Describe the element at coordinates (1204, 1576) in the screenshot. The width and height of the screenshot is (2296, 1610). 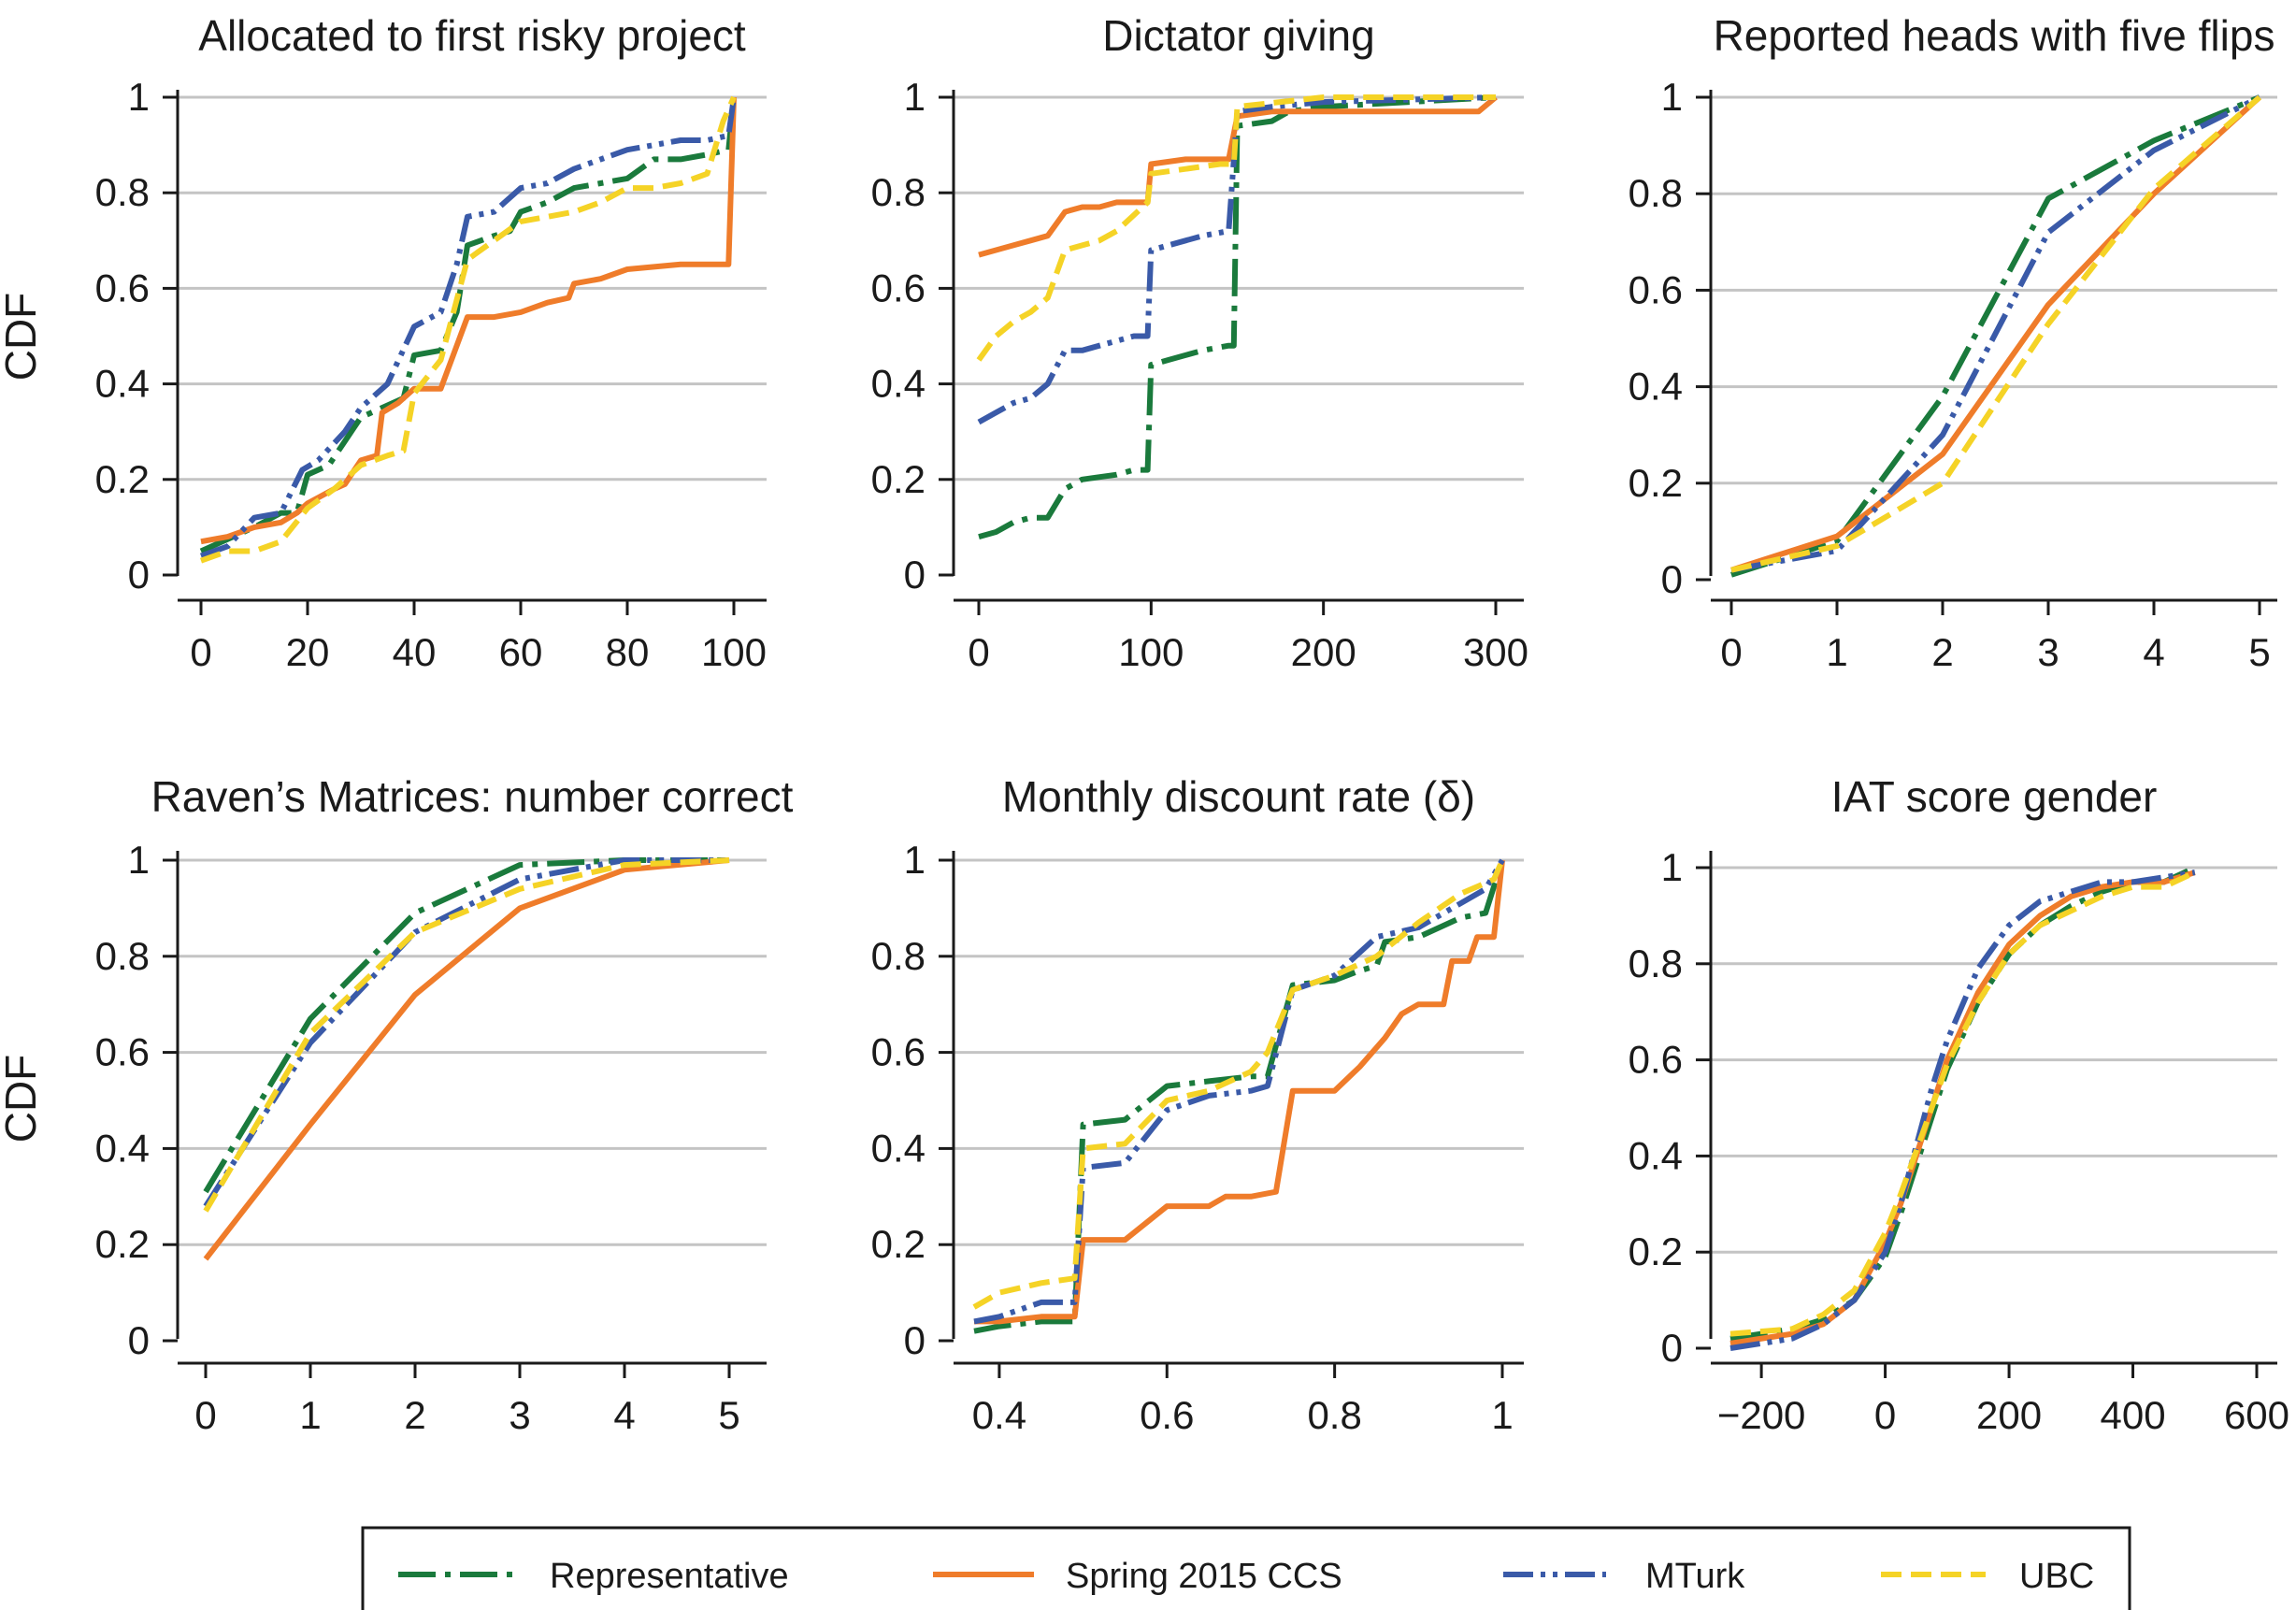
I see `legend-label-ccs: Spring 2015 CCS` at that location.